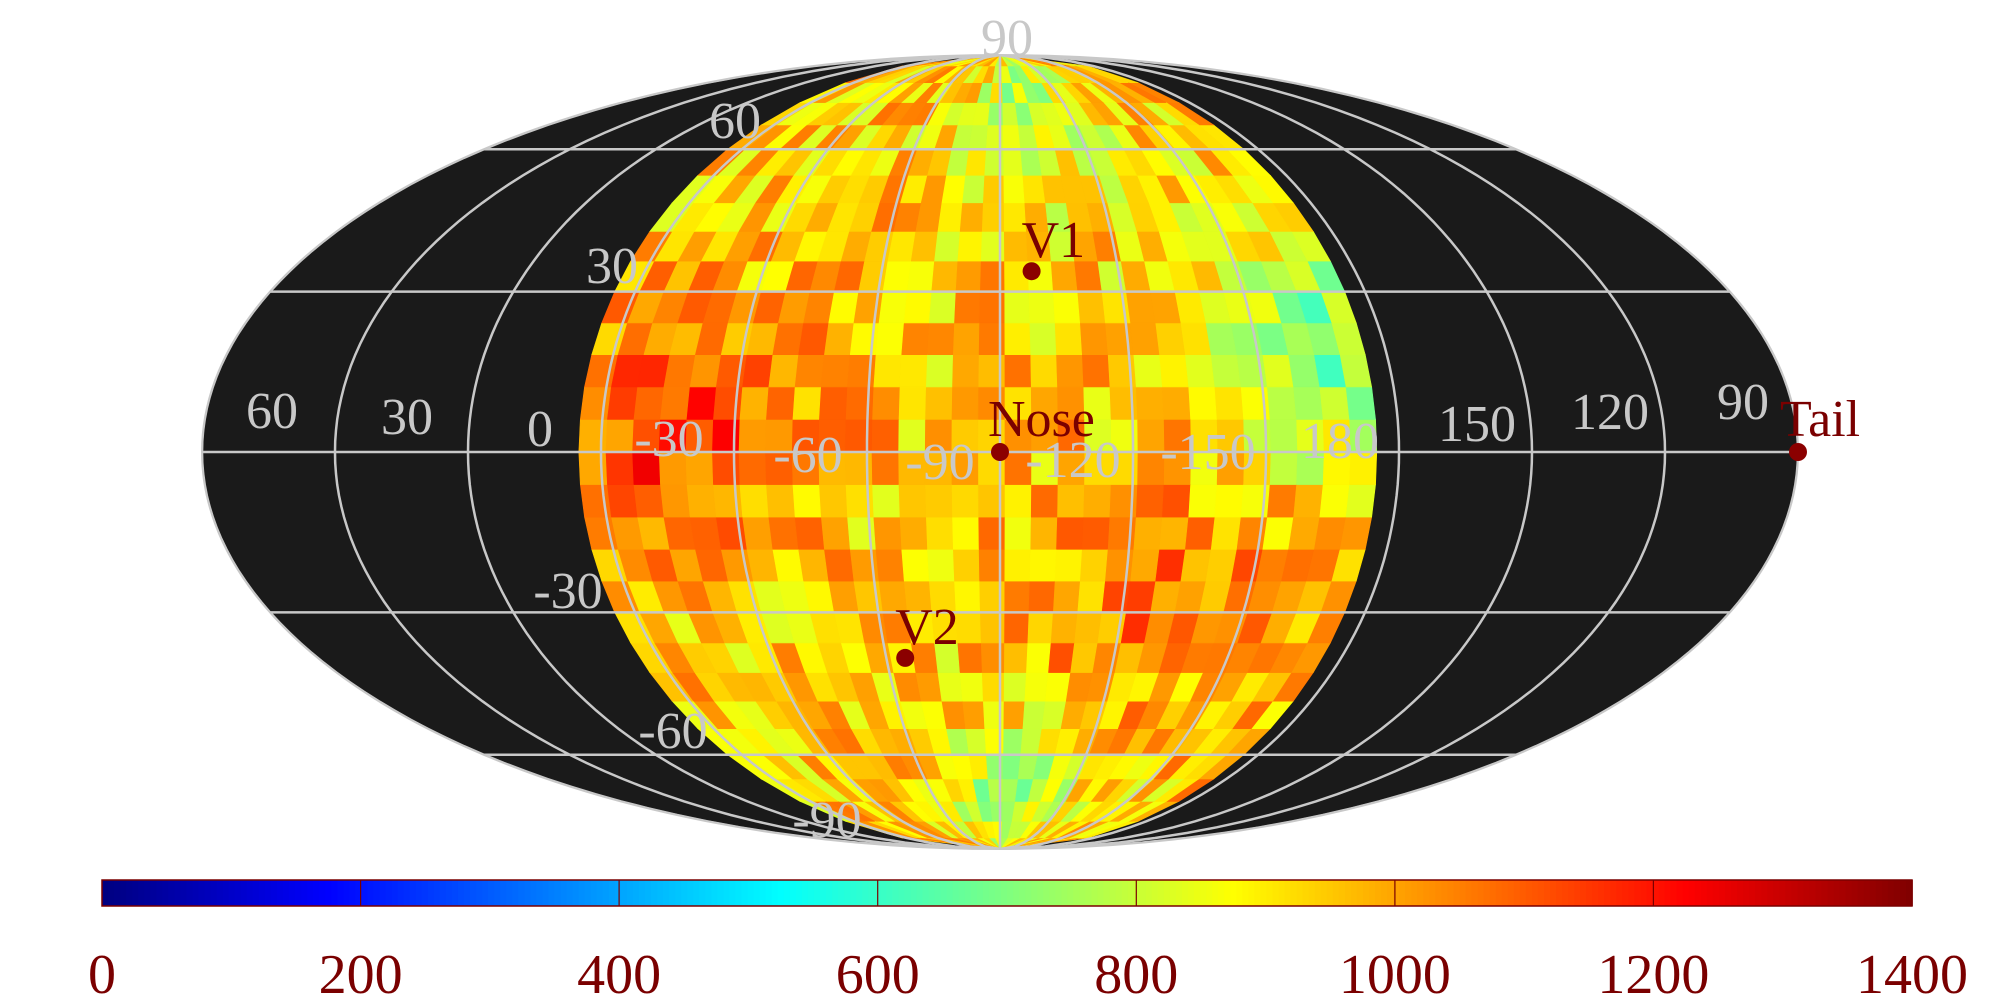 The image size is (2000, 1005). I want to click on longitude-label: 120, so click(1610, 412).